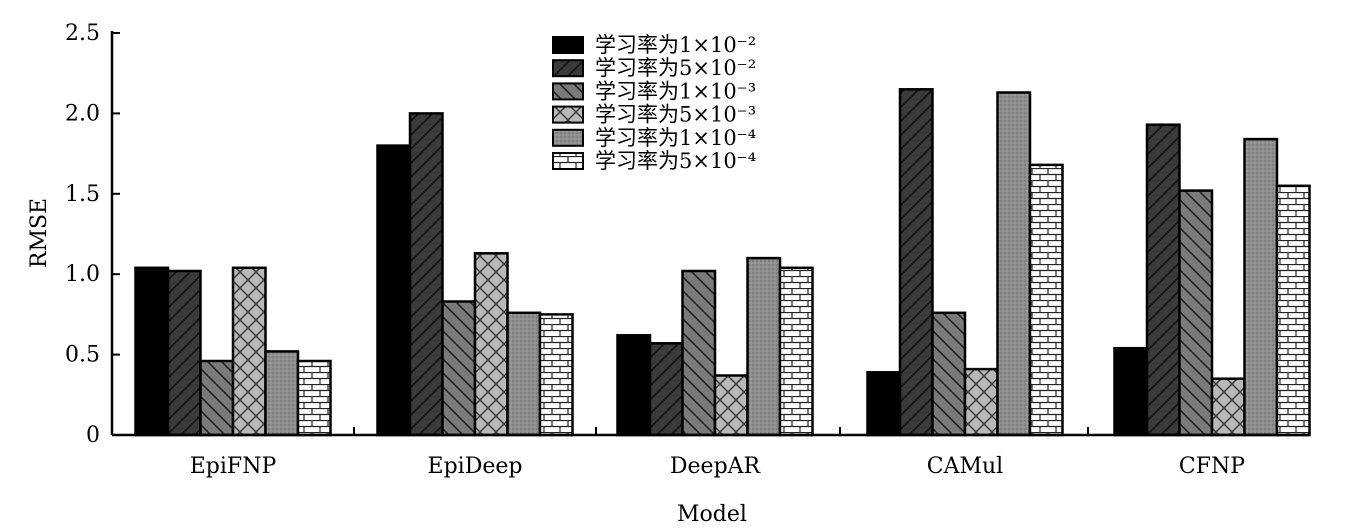 This screenshot has width=1351, height=532. Describe the element at coordinates (675, 161) in the screenshot. I see `legend-label: 学习率为5×10⁻⁴` at that location.